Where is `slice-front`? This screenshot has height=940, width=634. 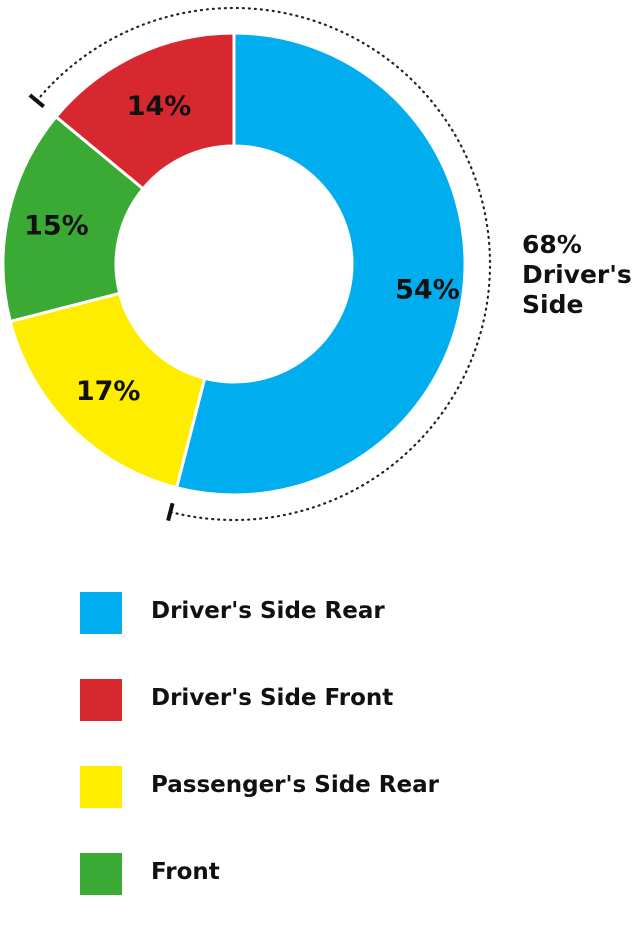
slice-front is located at coordinates (73, 219).